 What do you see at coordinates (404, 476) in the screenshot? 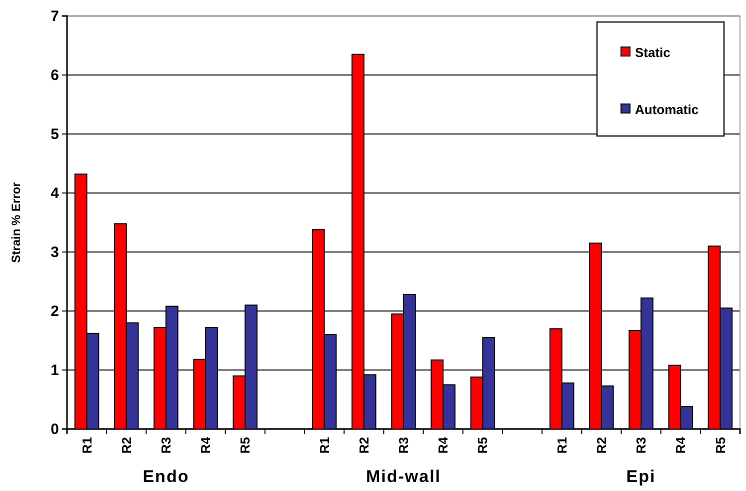
I see `text: Mid-wall` at bounding box center [404, 476].